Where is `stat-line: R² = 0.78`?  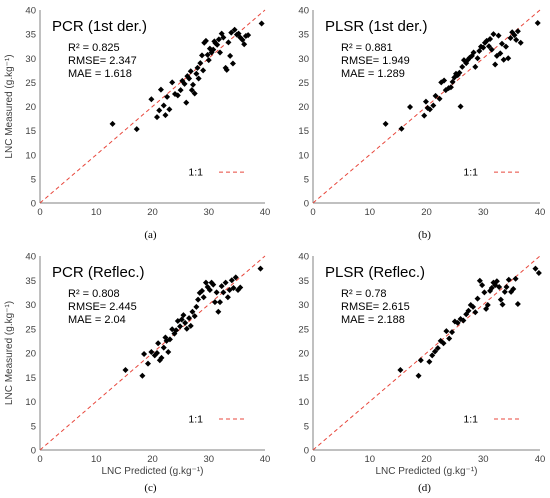 stat-line: R² = 0.78 is located at coordinates (364, 294).